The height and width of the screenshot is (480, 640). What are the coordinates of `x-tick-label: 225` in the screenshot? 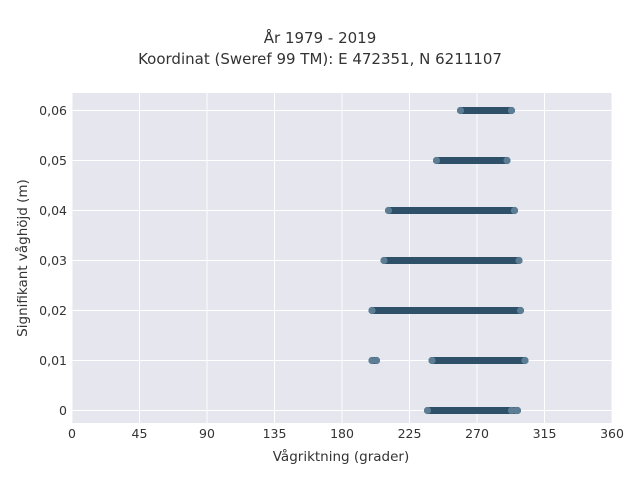 It's located at (410, 433).